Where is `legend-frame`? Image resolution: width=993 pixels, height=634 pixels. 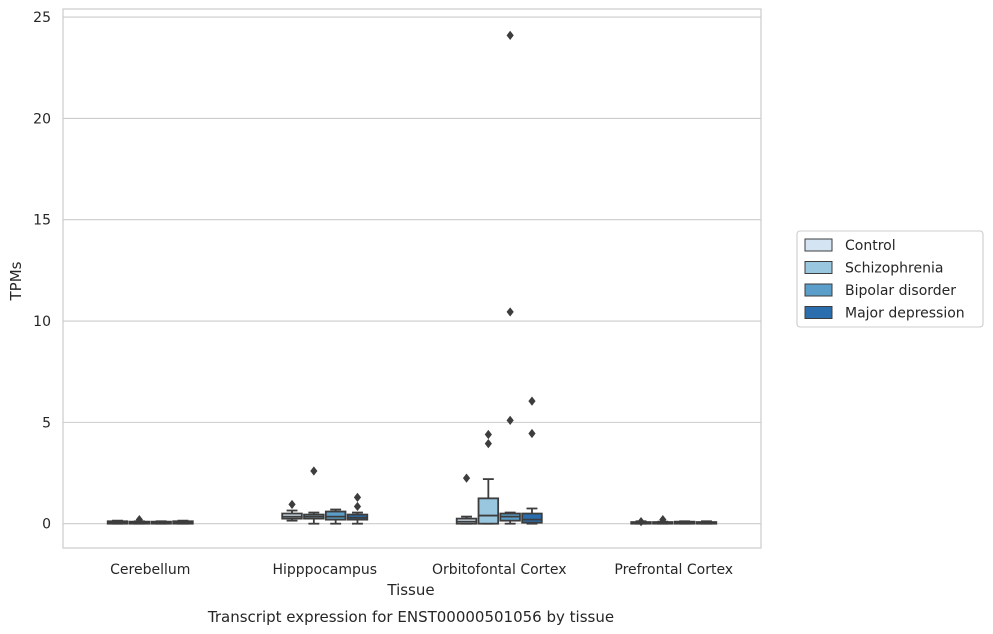 legend-frame is located at coordinates (890, 279).